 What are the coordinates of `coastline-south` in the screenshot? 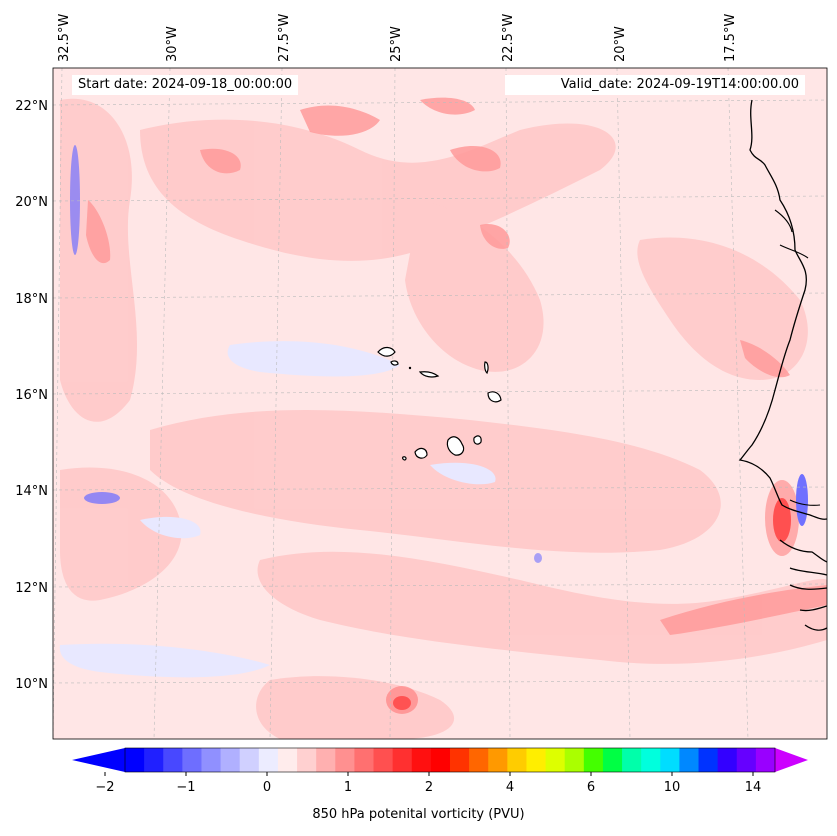 It's located at (803, 585).